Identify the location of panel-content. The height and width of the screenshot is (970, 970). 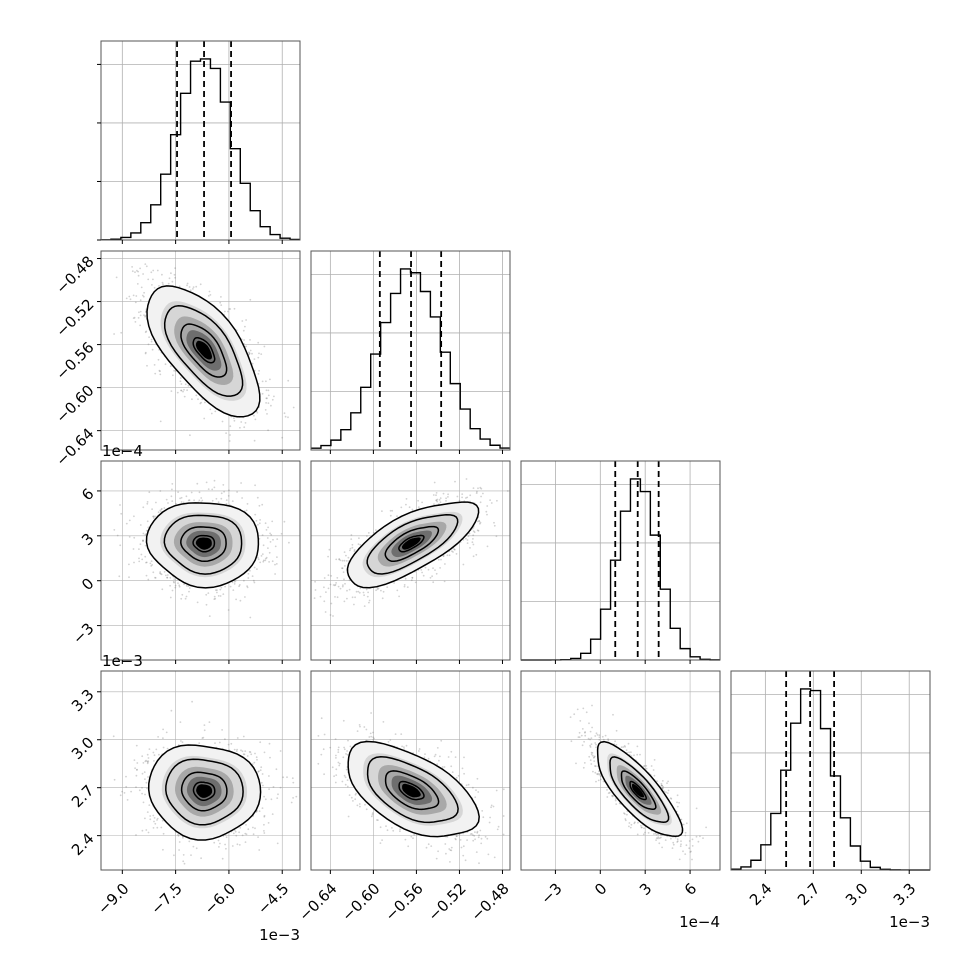
(200, 560).